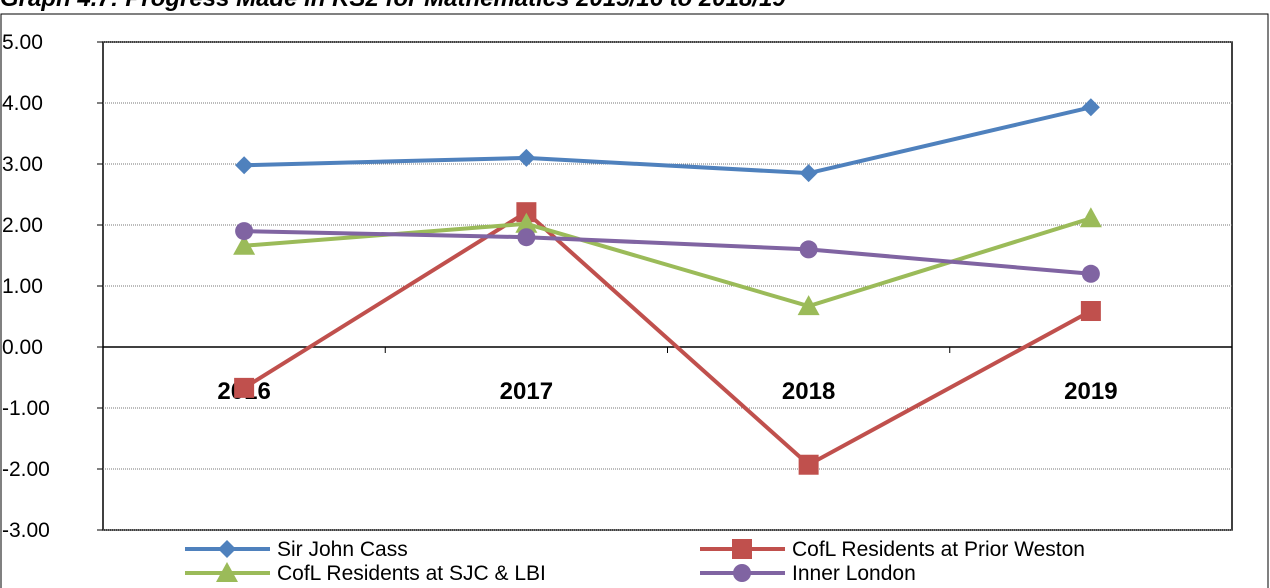  I want to click on legend-label: Sir John Cass, so click(342, 549).